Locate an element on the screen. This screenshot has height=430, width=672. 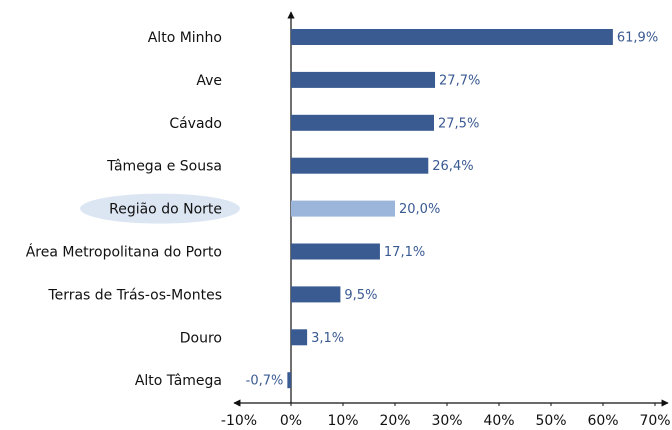
x-tick-label: -10% is located at coordinates (239, 421).